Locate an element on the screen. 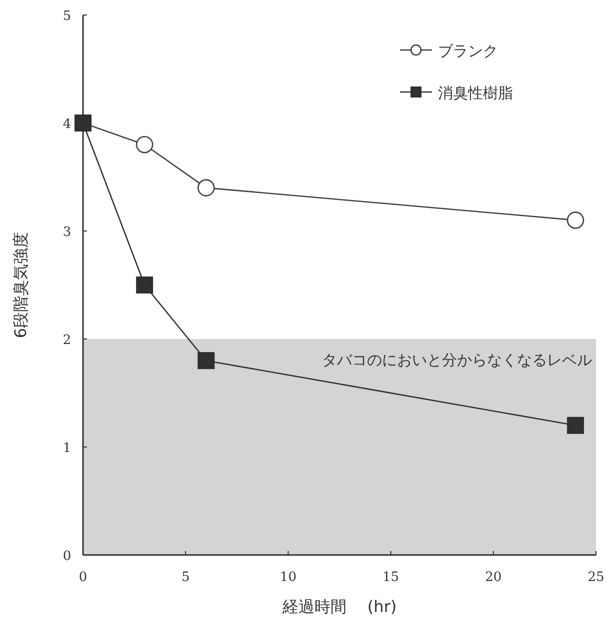 This screenshot has width=612, height=620. x-tick-label: 10 is located at coordinates (288, 577).